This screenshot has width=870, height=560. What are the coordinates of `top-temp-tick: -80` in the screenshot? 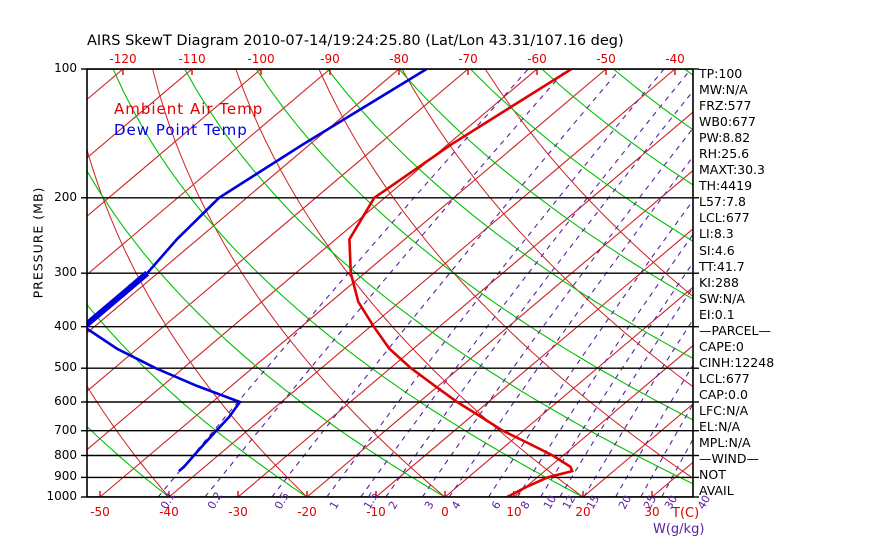 It's located at (399, 59).